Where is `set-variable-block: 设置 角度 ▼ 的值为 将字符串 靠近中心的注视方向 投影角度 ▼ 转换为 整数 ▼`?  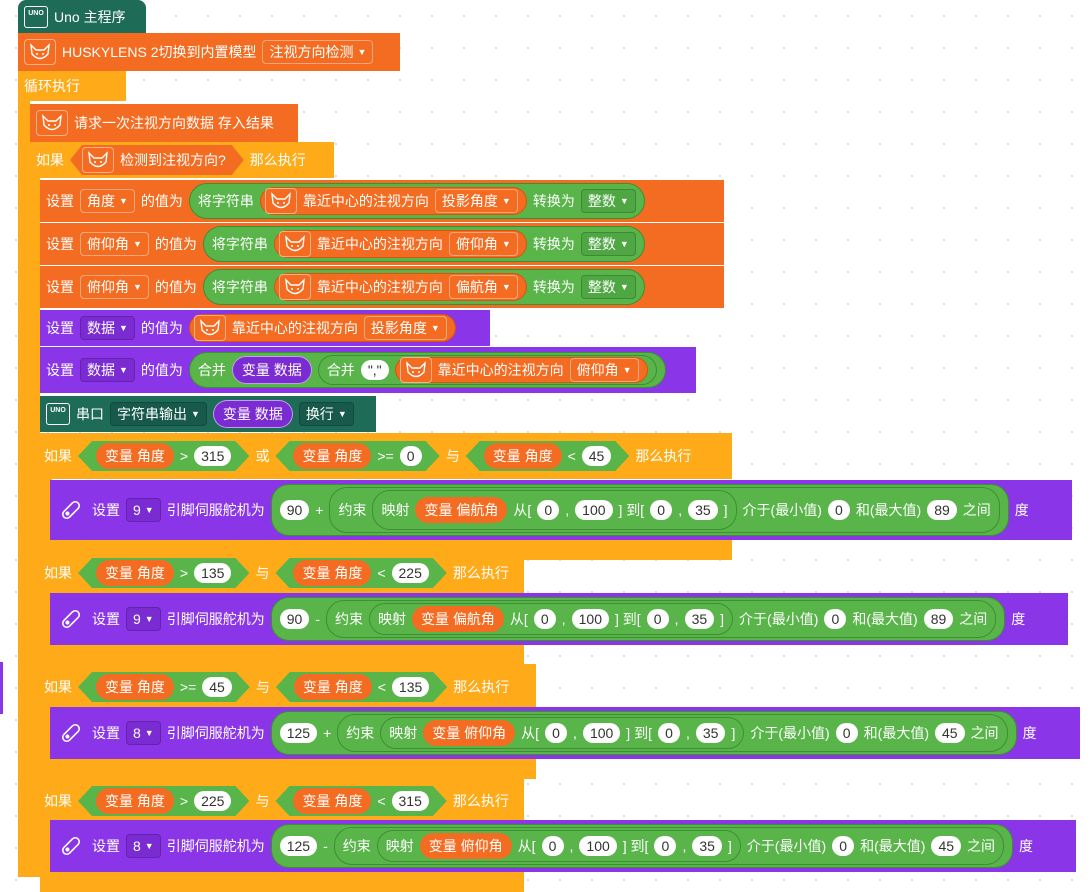 set-variable-block: 设置 角度 ▼ 的值为 将字符串 靠近中心的注视方向 投影角度 ▼ 转换为 整数 ▼ is located at coordinates (382, 201).